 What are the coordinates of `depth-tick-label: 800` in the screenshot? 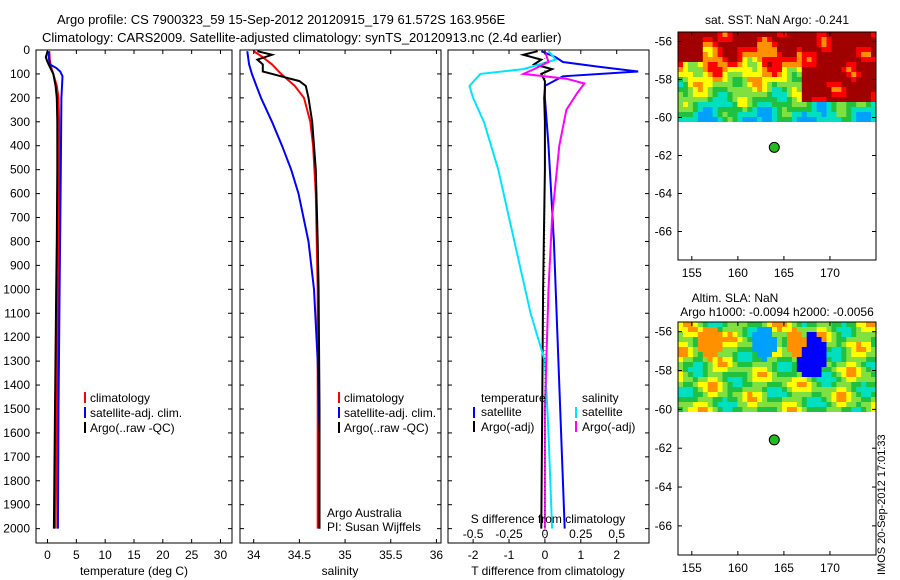 It's located at (20, 241).